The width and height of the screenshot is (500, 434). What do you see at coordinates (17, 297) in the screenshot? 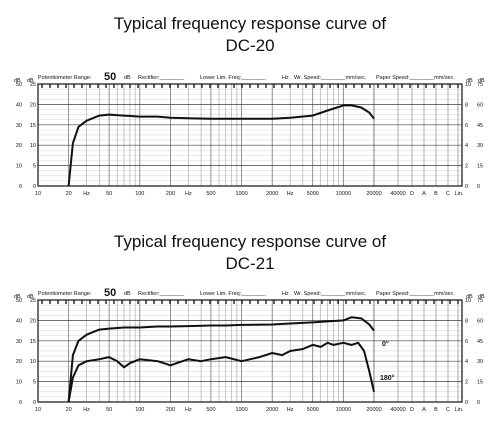
I see `chart-2-left-axis-unit-1: dB` at bounding box center [17, 297].